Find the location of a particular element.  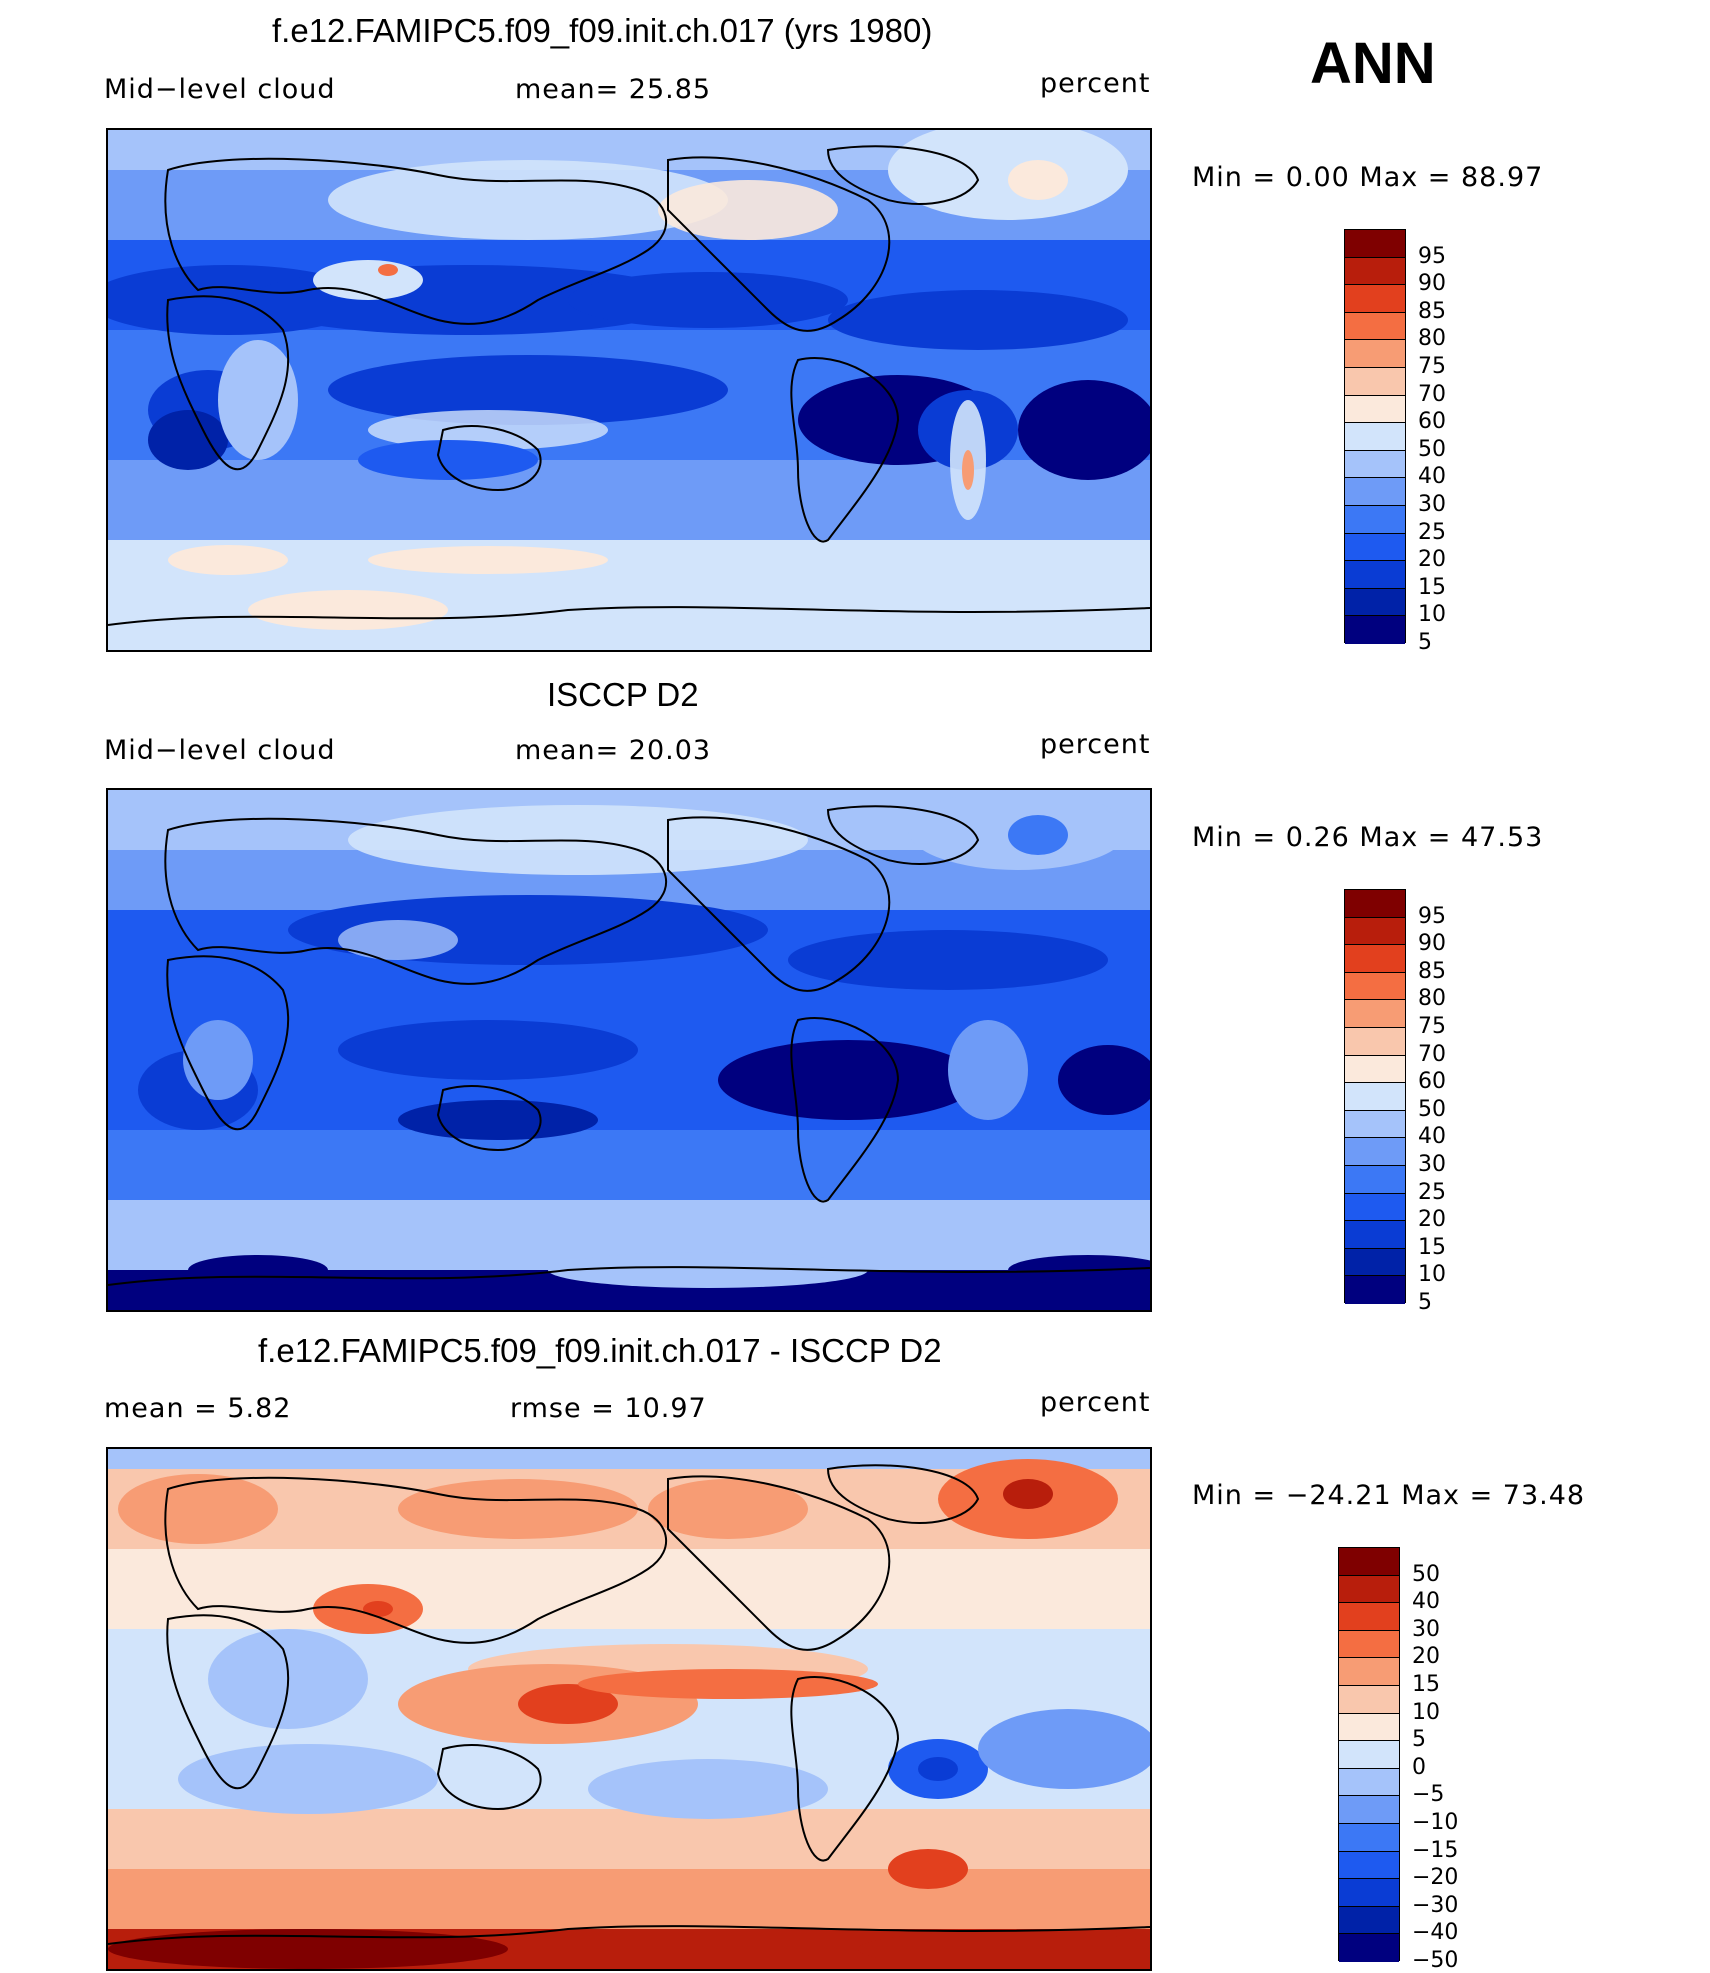

panel-3-rmse-label: rmse = 10.97 is located at coordinates (608, 1408).